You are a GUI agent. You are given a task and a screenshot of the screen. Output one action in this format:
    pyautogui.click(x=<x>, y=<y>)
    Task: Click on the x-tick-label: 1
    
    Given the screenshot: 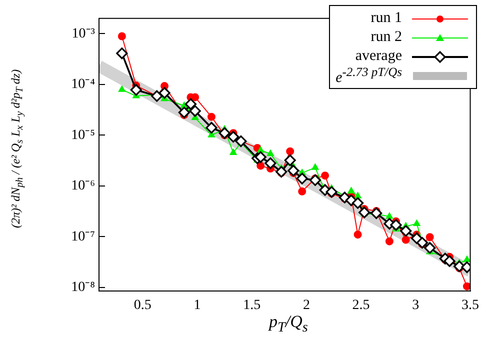 What is the action you would take?
    pyautogui.click(x=197, y=306)
    